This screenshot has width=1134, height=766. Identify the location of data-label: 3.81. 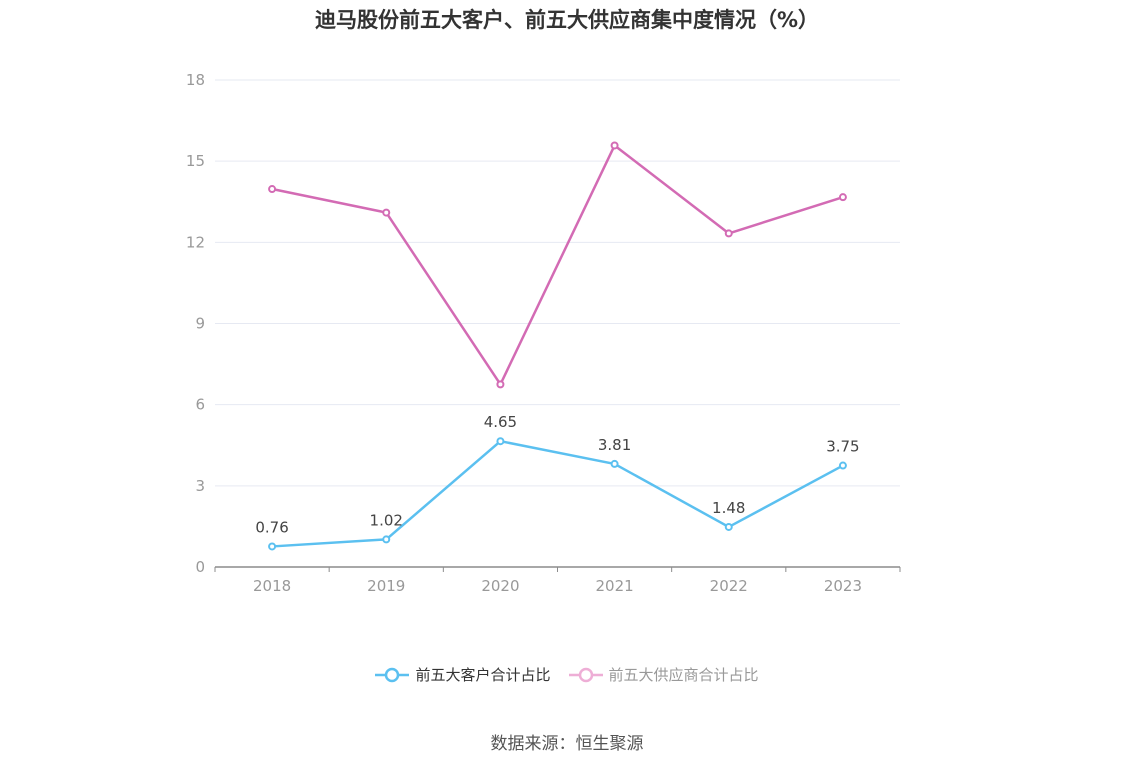
(614, 445).